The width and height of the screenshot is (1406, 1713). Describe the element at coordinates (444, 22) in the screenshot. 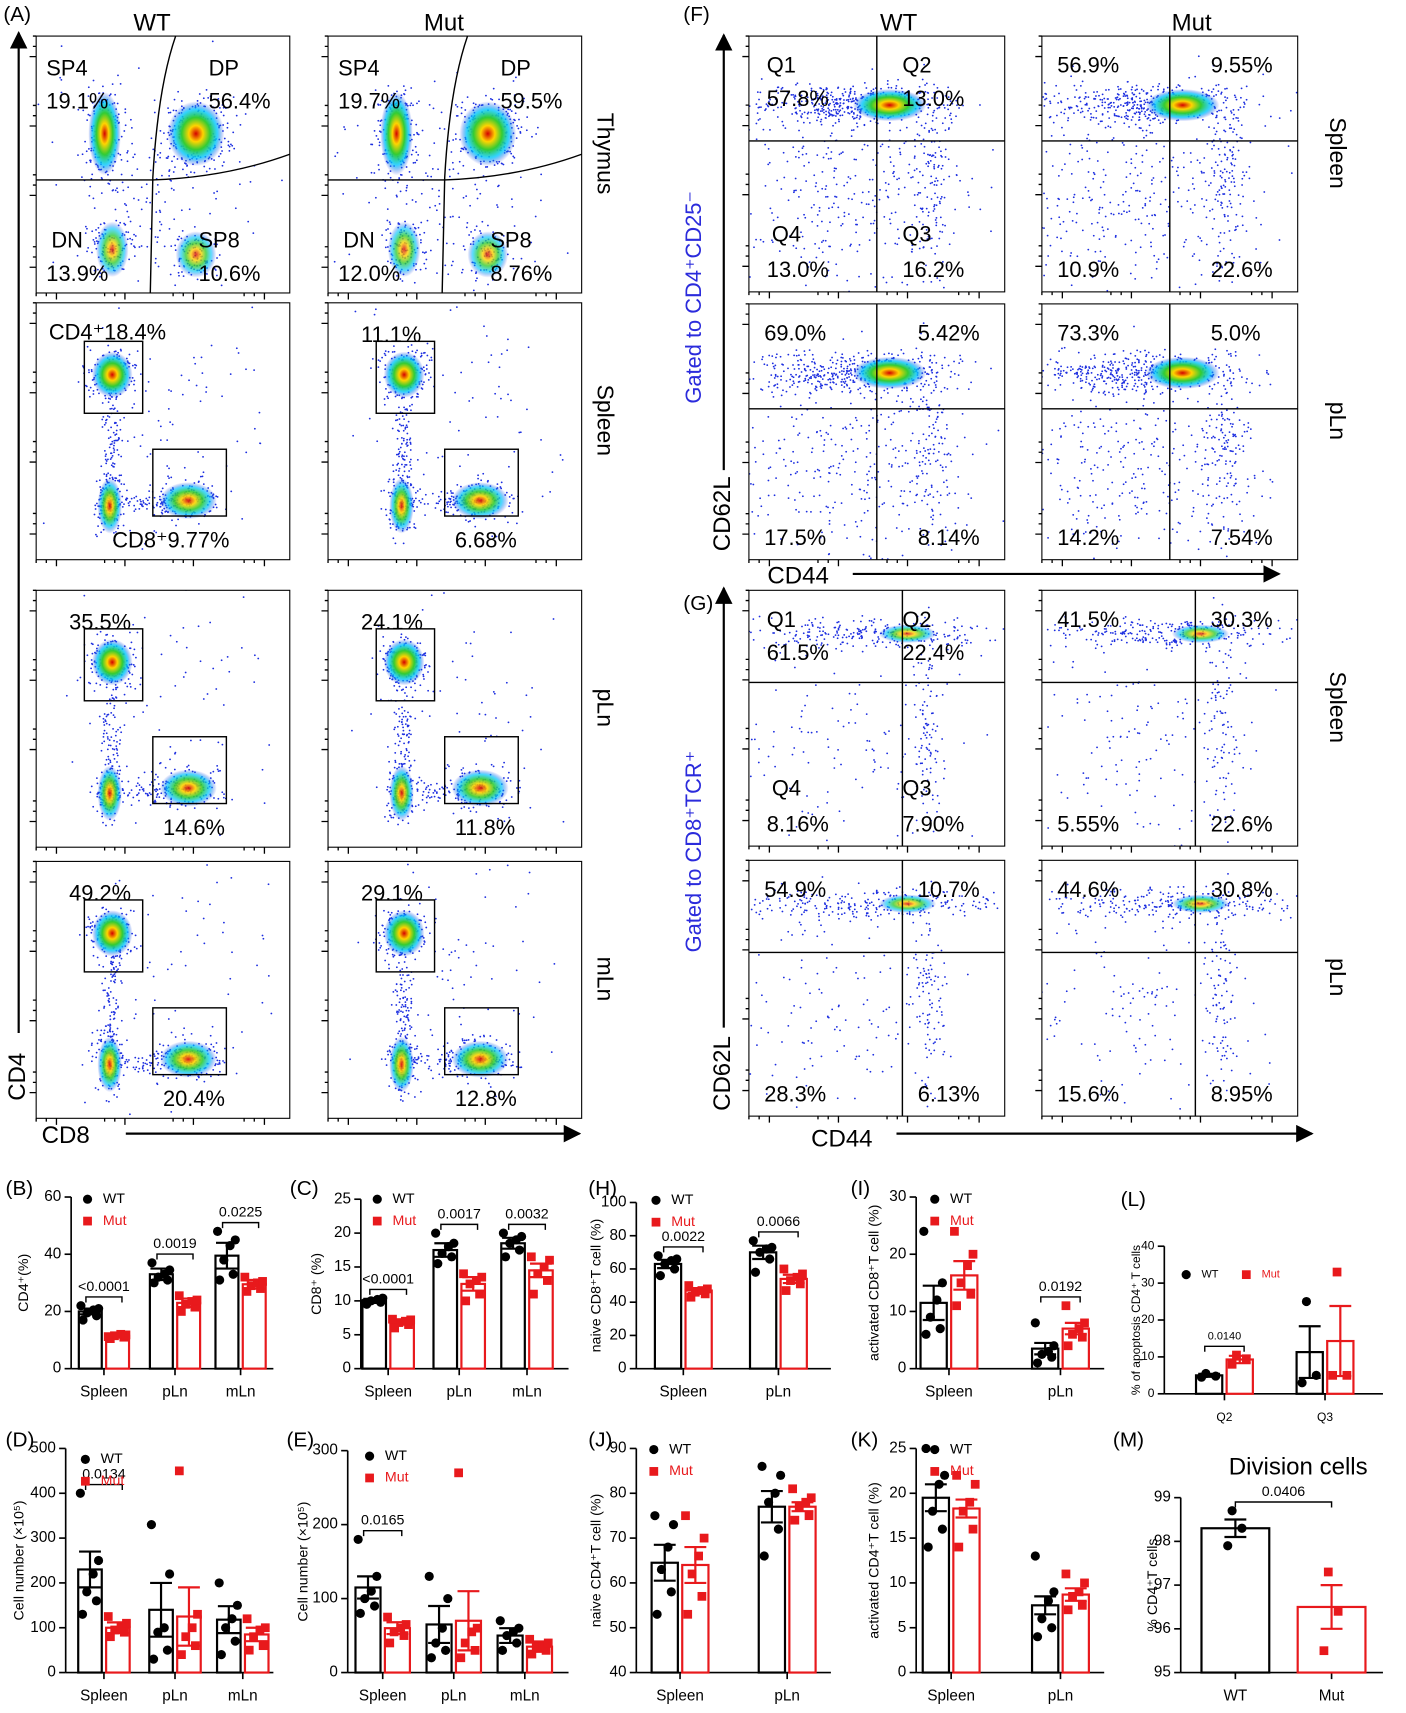

I see `column-header: Mut` at that location.